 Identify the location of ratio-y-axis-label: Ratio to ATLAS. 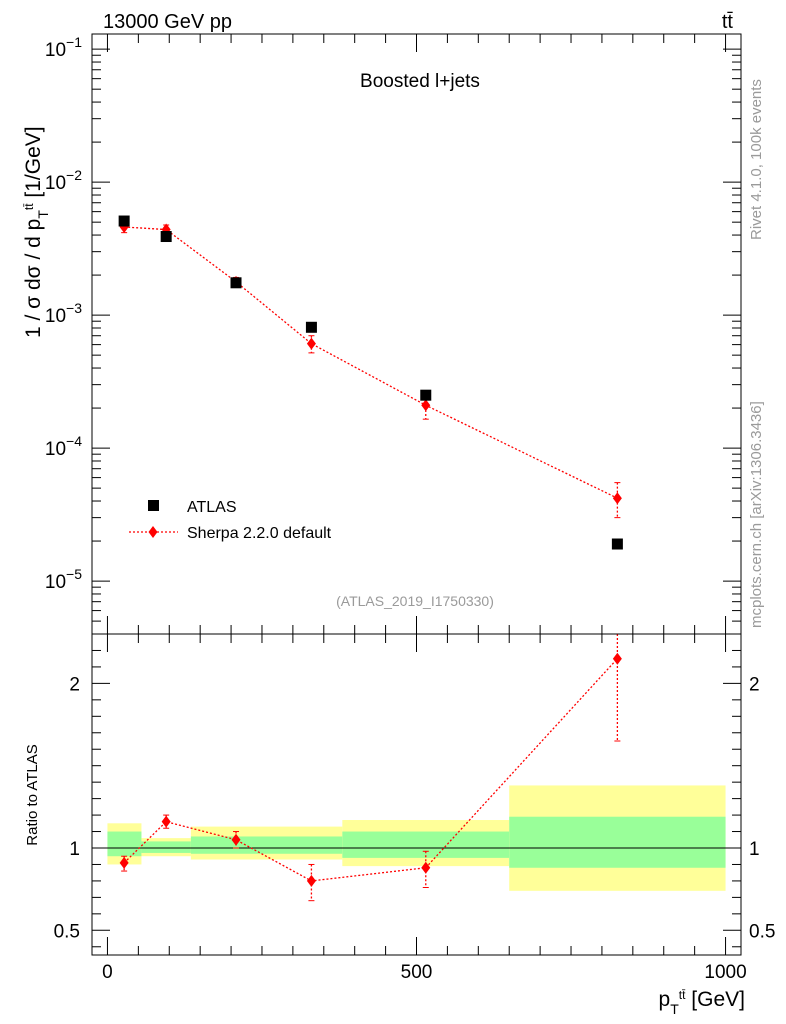
(32, 794).